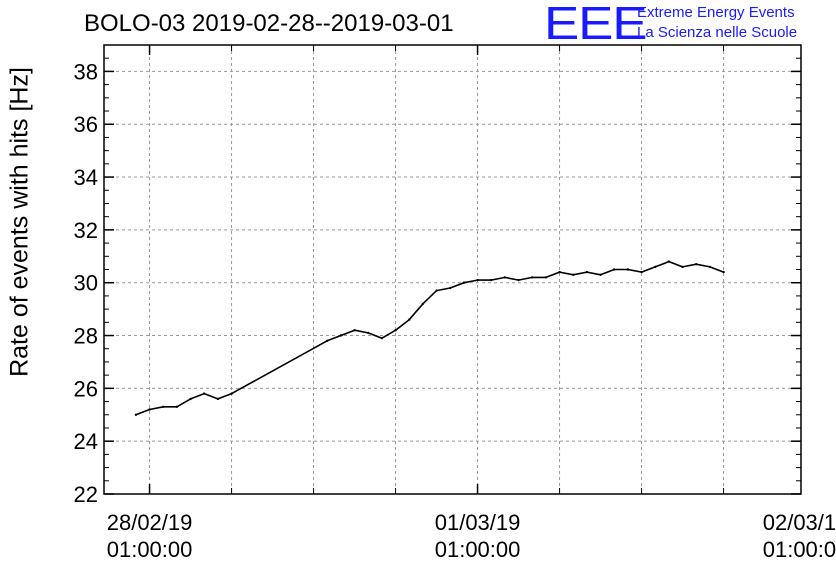 This screenshot has height=572, width=836. What do you see at coordinates (269, 23) in the screenshot?
I see `chart-title: BOLO-03 2019-02-28--2019-03-01` at bounding box center [269, 23].